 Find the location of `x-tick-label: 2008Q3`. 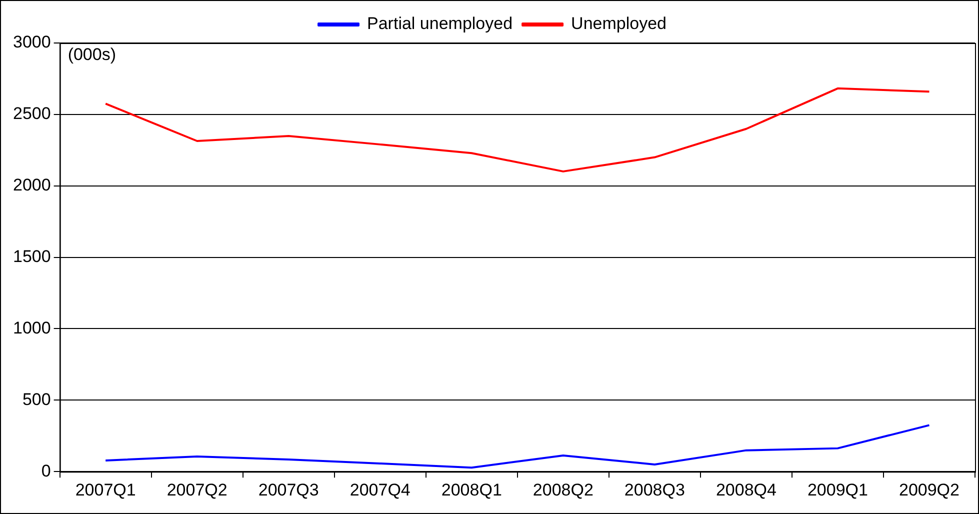

x-tick-label: 2008Q3 is located at coordinates (654, 490).